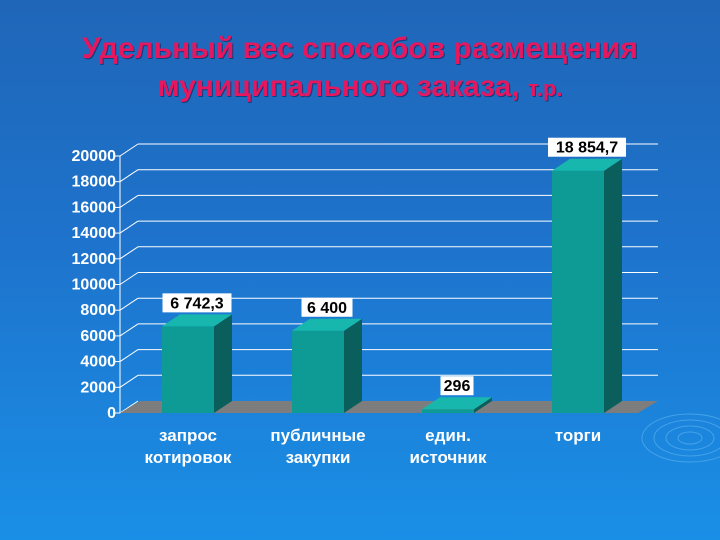 The image size is (720, 540). I want to click on y-tick-label: 16000, so click(94, 207).